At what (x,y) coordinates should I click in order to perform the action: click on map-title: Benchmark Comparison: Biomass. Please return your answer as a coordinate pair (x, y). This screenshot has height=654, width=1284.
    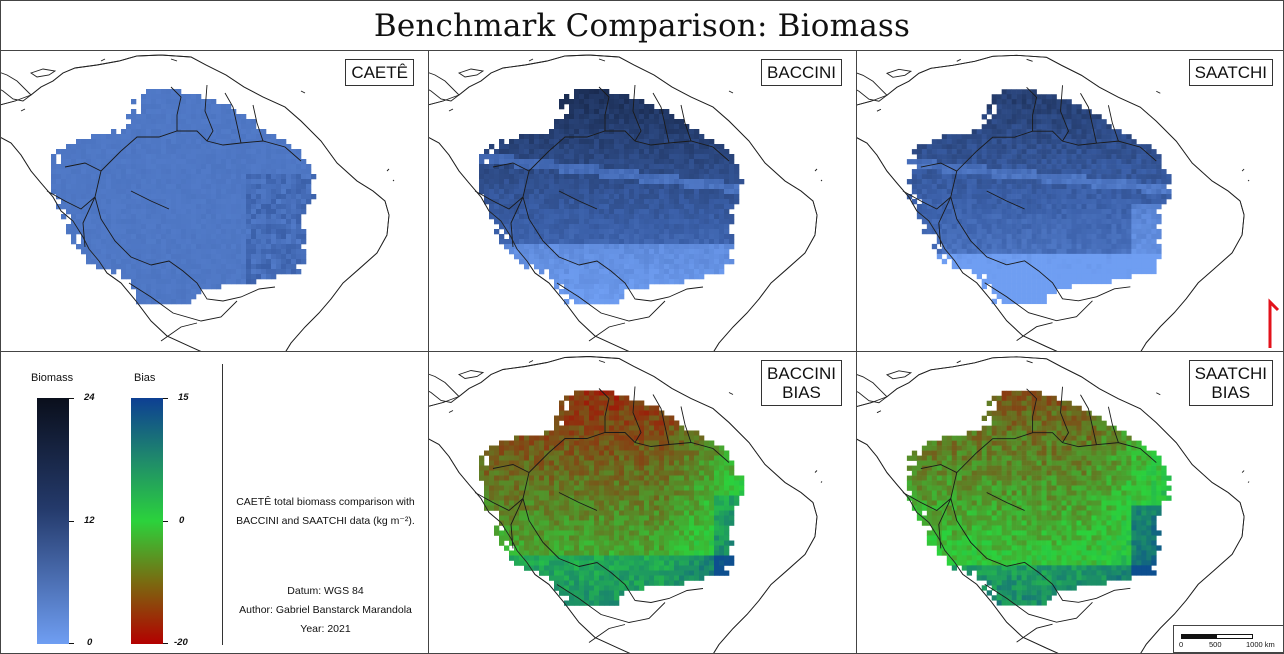
    Looking at the image, I should click on (642, 25).